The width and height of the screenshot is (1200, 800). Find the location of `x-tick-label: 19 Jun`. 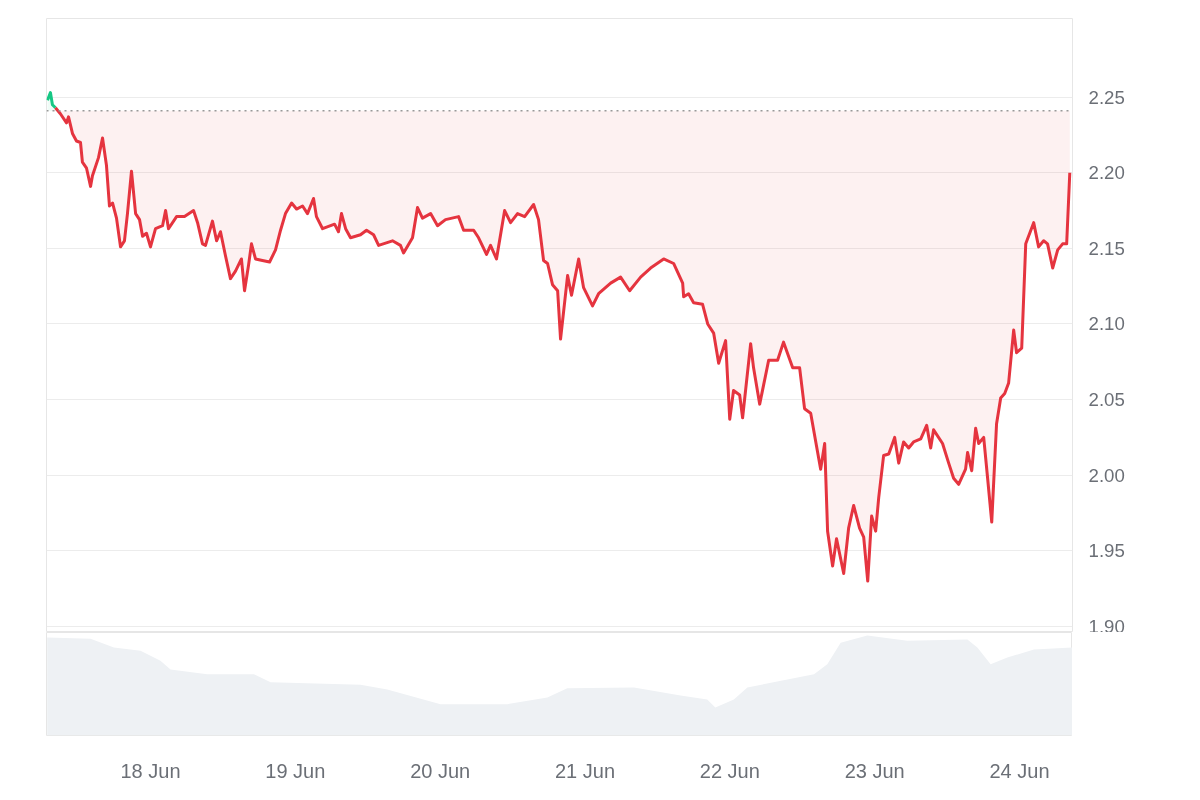

x-tick-label: 19 Jun is located at coordinates (295, 770).